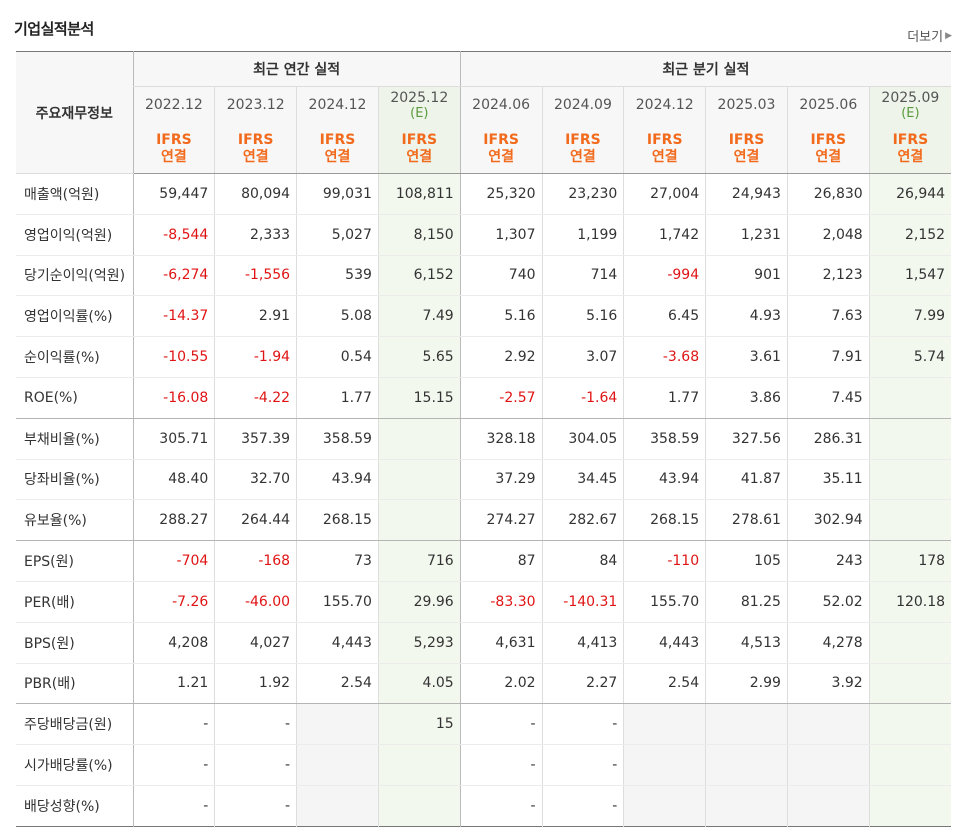  I want to click on table-cell: 304.05, so click(582, 439).